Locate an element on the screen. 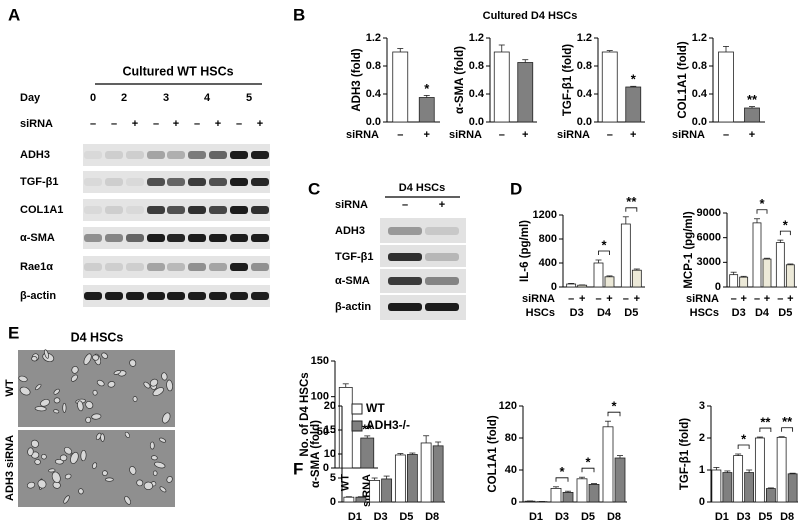 Image resolution: width=800 pixels, height=528 pixels. band-label: Rae1α is located at coordinates (36, 267).